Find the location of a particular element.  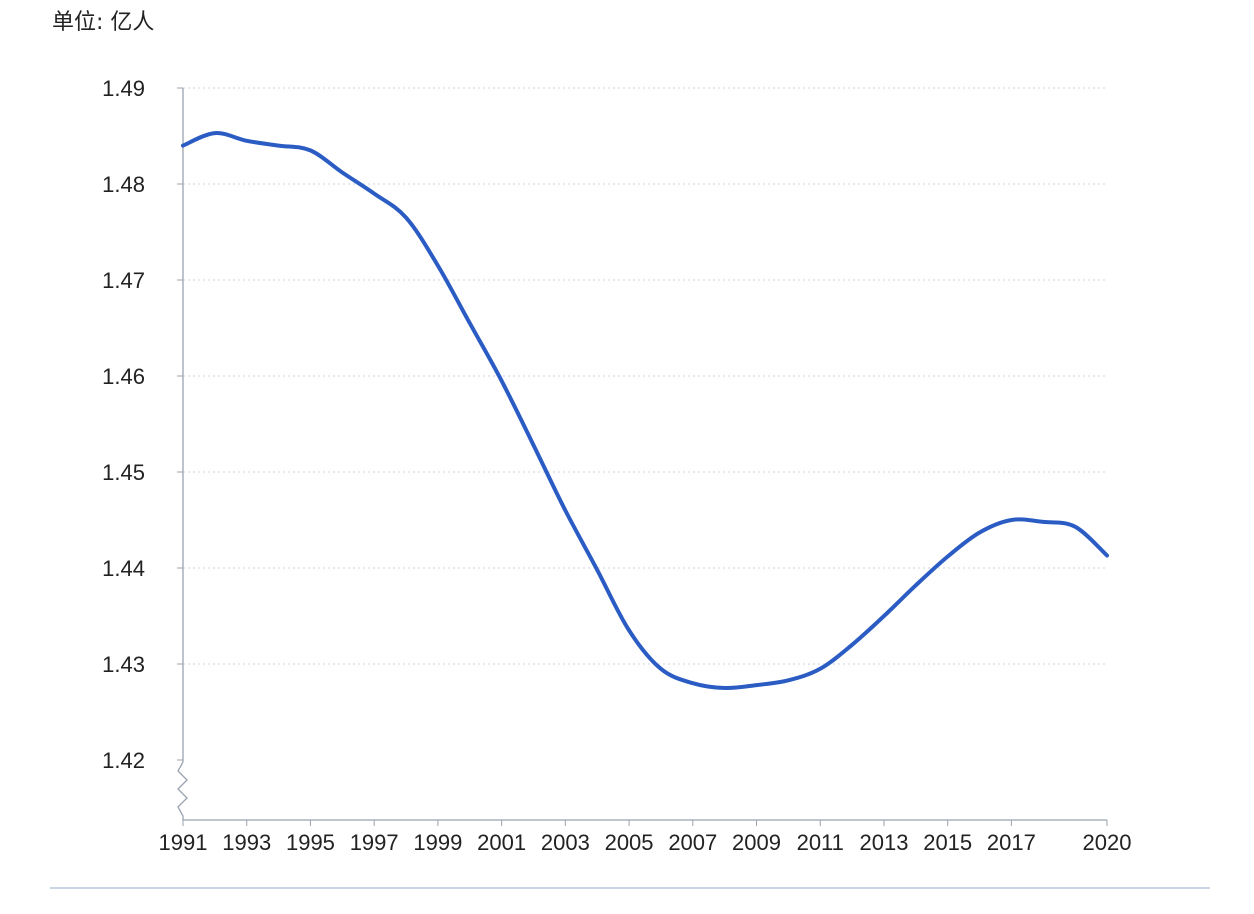

x-tick-label: 2005 is located at coordinates (629, 842).